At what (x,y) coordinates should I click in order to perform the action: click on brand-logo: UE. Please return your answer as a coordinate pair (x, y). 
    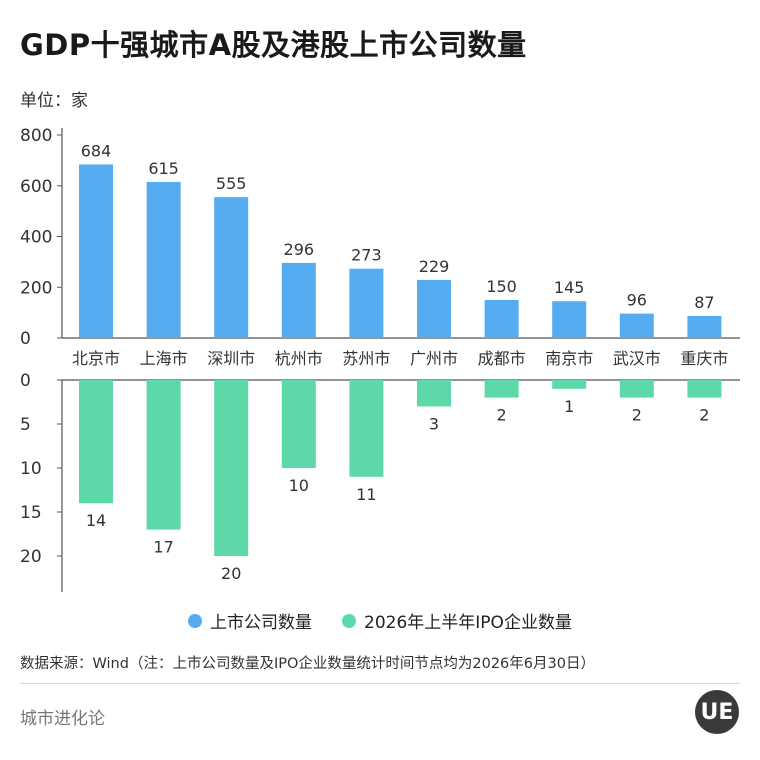
    Looking at the image, I should click on (717, 712).